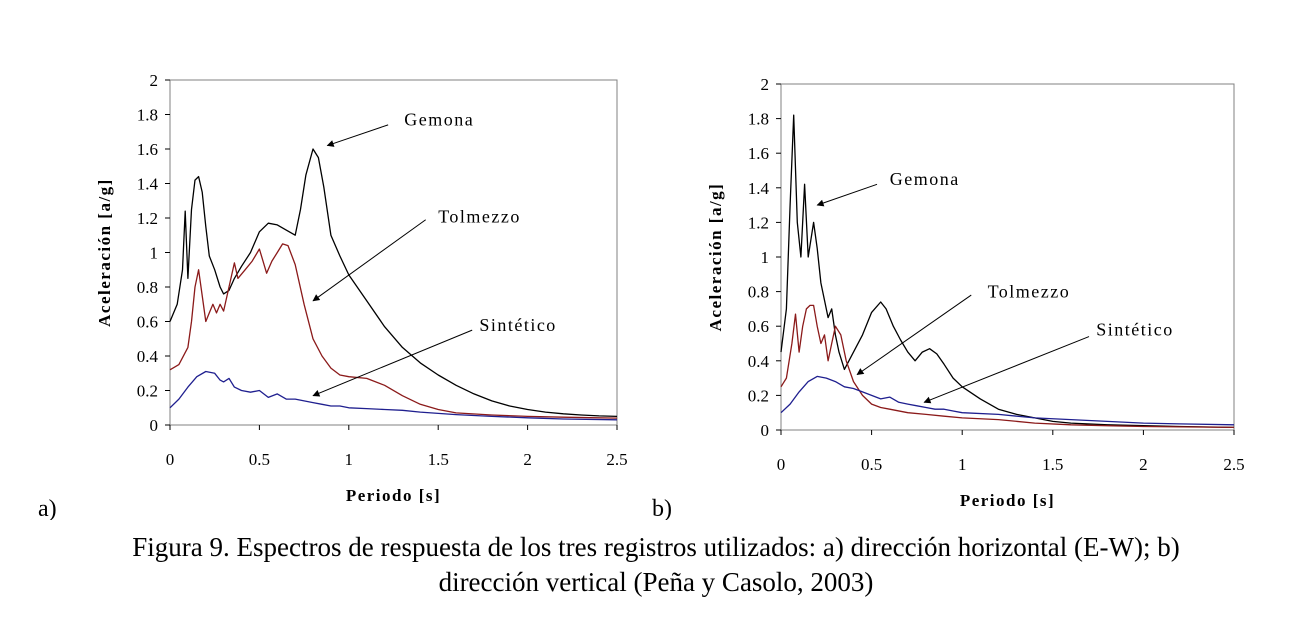 The width and height of the screenshot is (1312, 636). I want to click on series-line-gemona, so click(393, 283).